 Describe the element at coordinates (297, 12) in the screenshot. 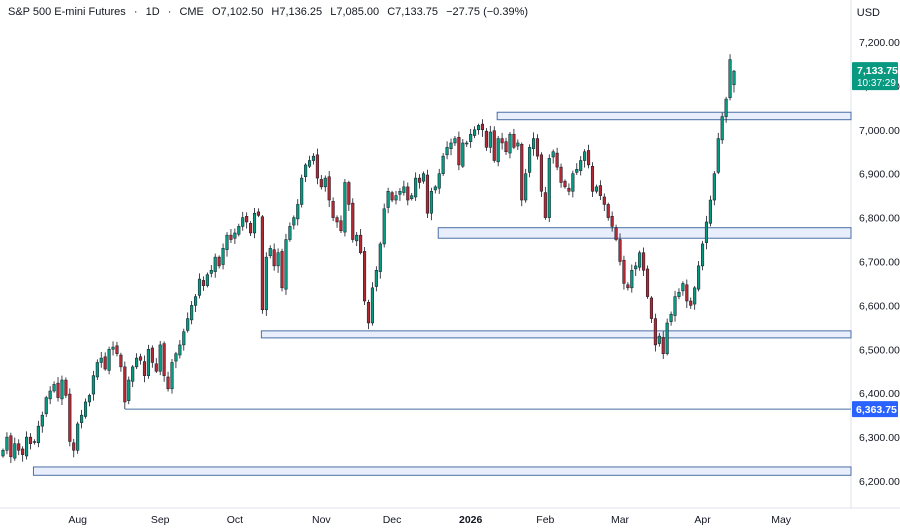

I see `high-value: H7,136.25` at that location.